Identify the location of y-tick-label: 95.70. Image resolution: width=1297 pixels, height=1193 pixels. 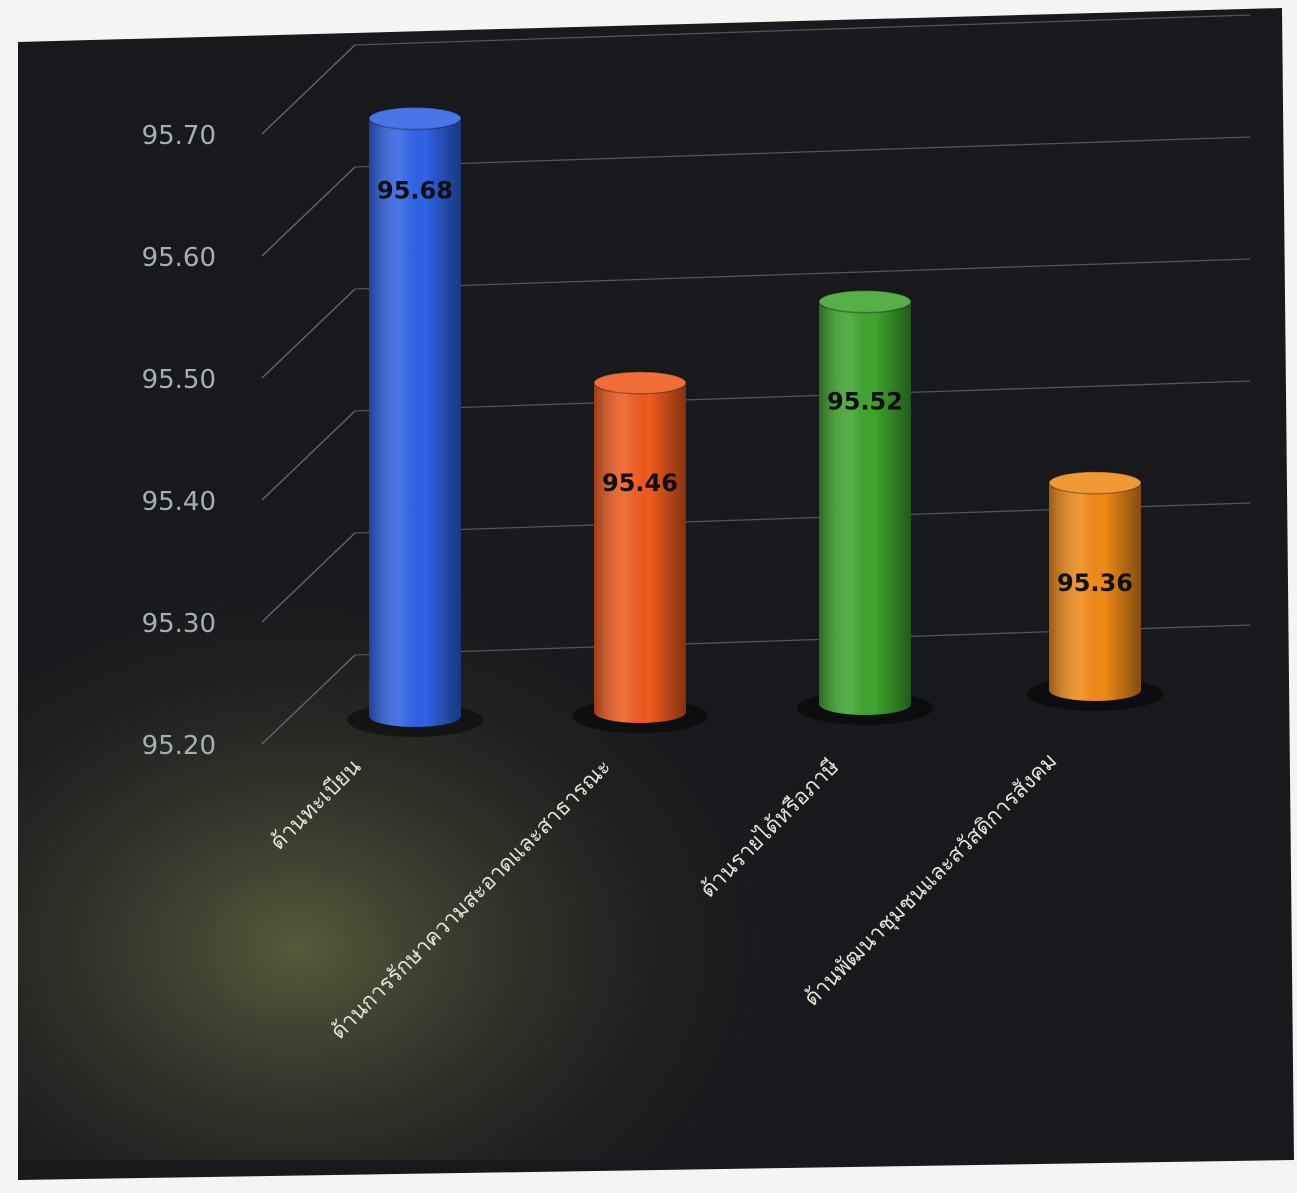
(179, 136).